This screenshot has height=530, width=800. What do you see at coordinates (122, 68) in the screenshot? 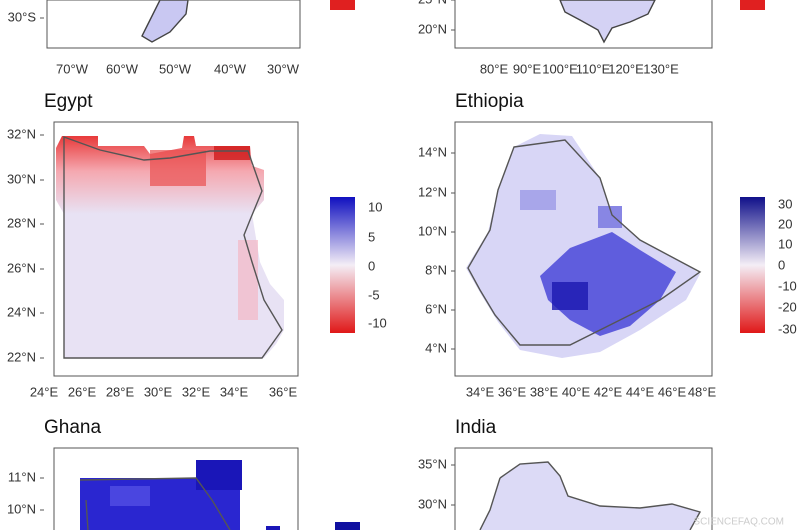
I see `x-tick-label: 60°W` at bounding box center [122, 68].